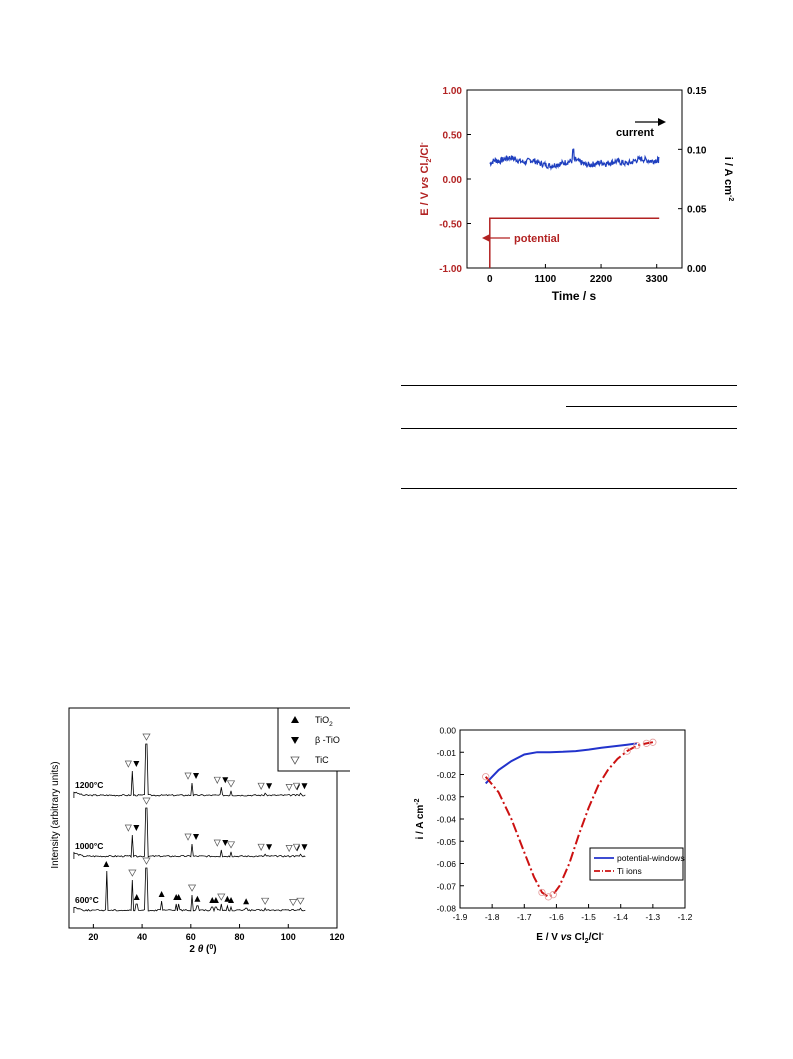 The width and height of the screenshot is (793, 1059). What do you see at coordinates (560, 763) in the screenshot?
I see `series-potential-windows` at bounding box center [560, 763].